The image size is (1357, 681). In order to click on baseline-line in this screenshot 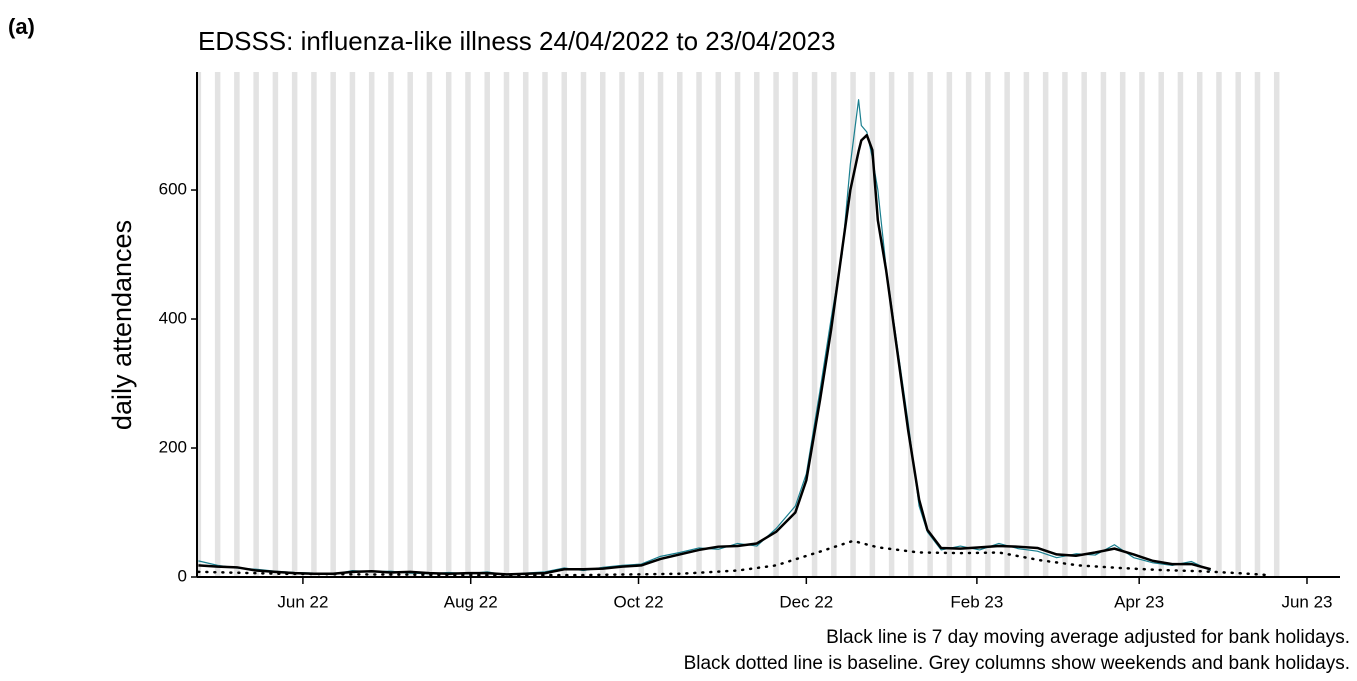, I will do `click(733, 558)`.